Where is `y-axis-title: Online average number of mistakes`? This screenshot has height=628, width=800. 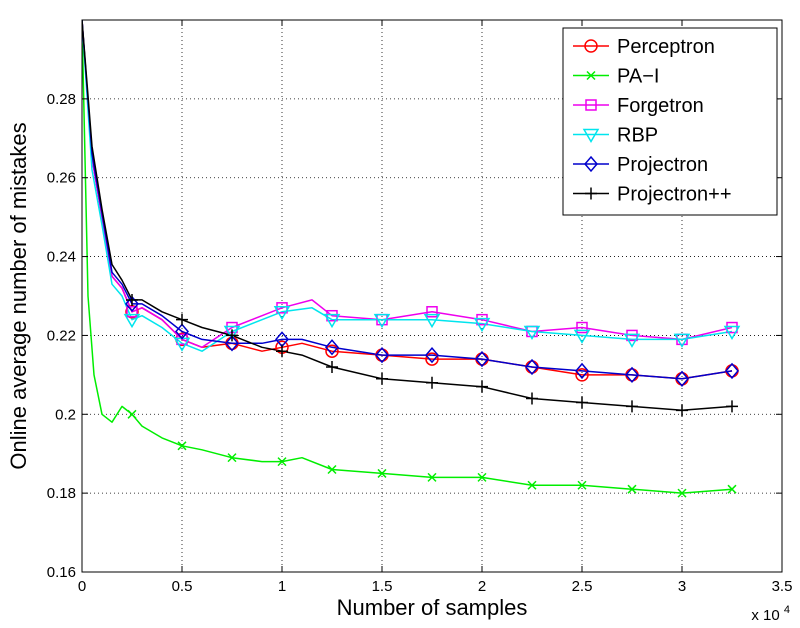
y-axis-title: Online average number of mistakes is located at coordinates (18, 295).